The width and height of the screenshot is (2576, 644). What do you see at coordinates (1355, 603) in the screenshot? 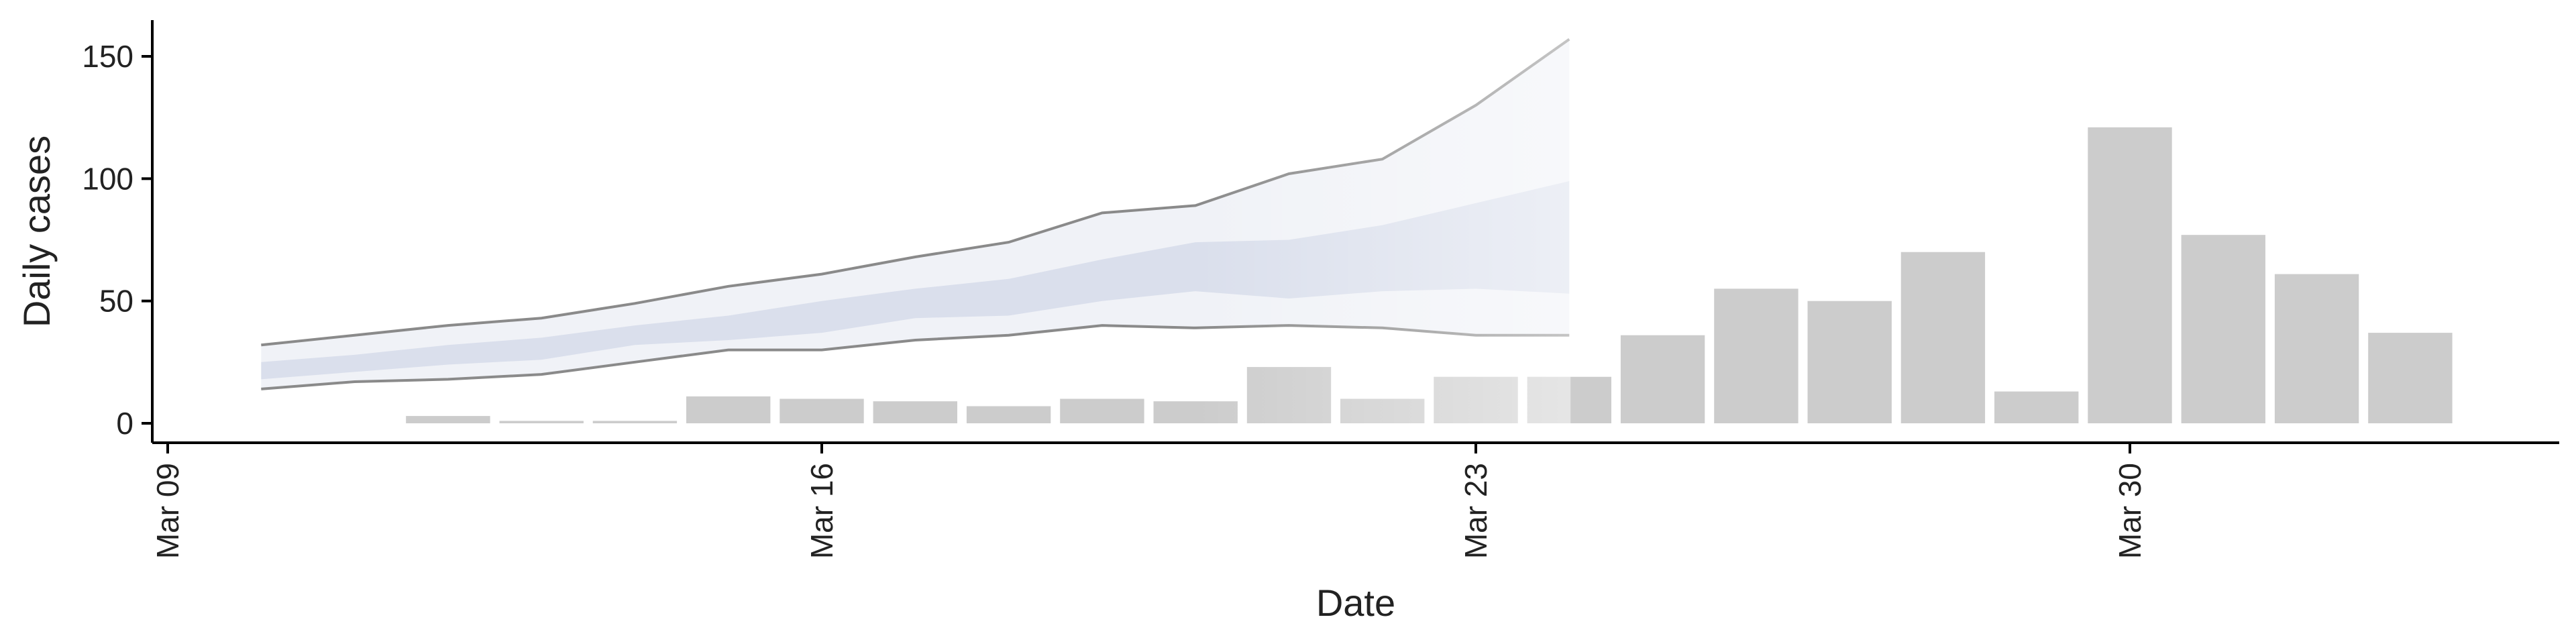
I see `x-axis-title: Date` at bounding box center [1355, 603].